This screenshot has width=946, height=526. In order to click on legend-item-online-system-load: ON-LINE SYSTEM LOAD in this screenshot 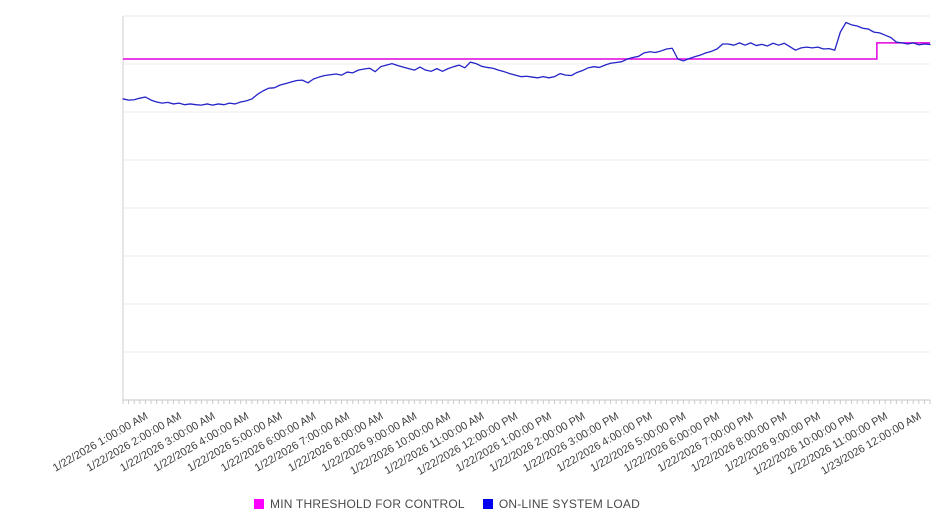, I will do `click(561, 504)`.